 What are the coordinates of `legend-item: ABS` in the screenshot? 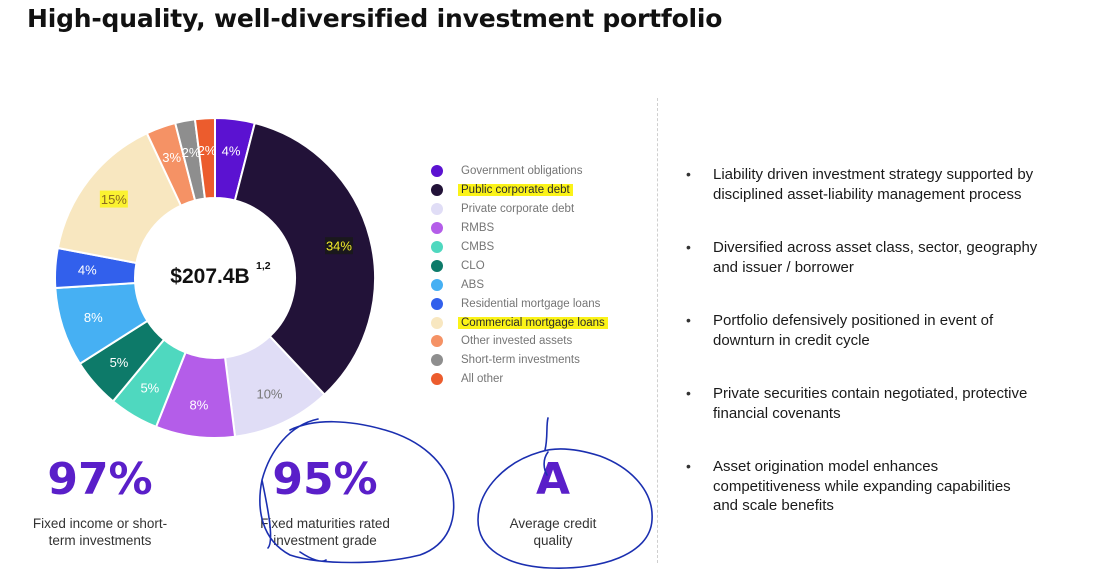 It's located at (531, 284).